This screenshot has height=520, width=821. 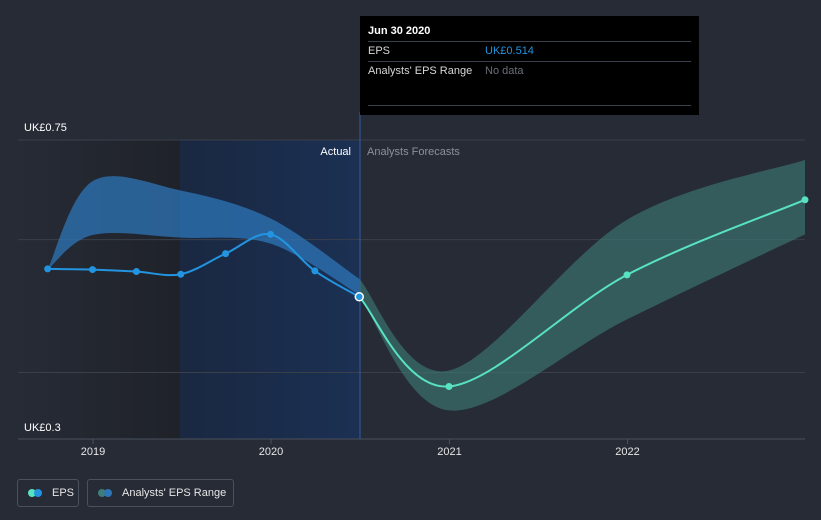 I want to click on x-tick-label-1: 2020, so click(x=271, y=452).